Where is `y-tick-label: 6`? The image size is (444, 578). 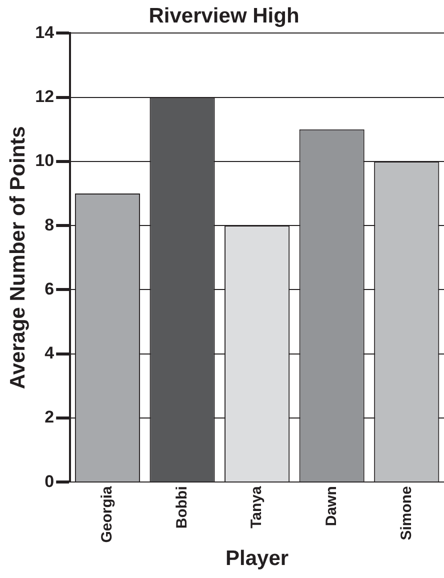
y-tick-label: 6 is located at coordinates (49, 288).